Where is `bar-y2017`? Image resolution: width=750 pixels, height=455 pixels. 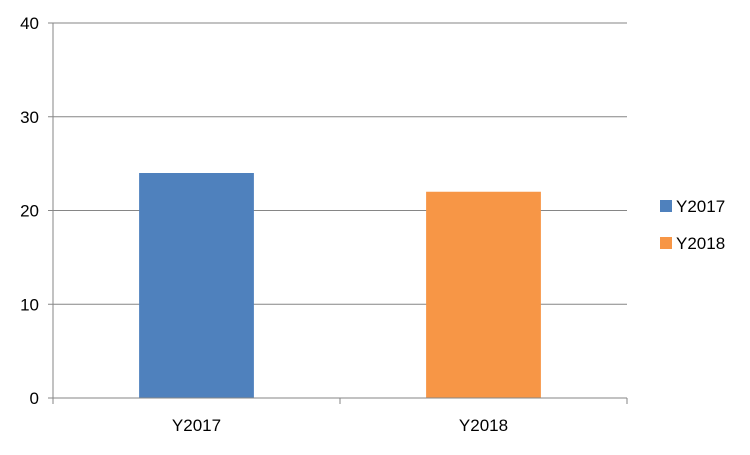
bar-y2017 is located at coordinates (196, 285).